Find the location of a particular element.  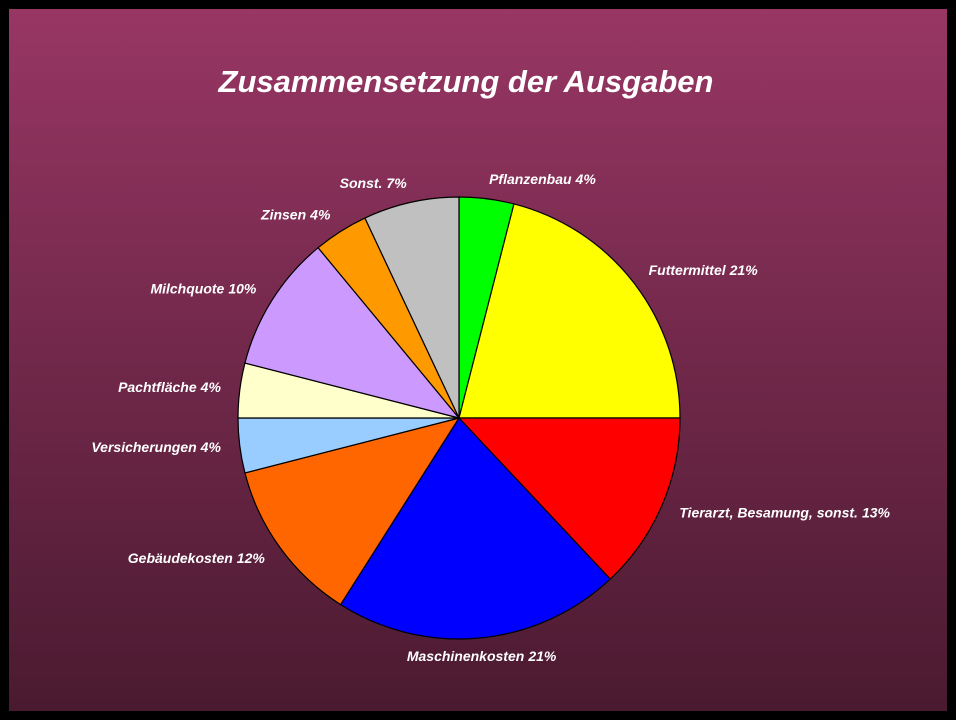

slice-label: Maschinenkosten 21% is located at coordinates (482, 656).